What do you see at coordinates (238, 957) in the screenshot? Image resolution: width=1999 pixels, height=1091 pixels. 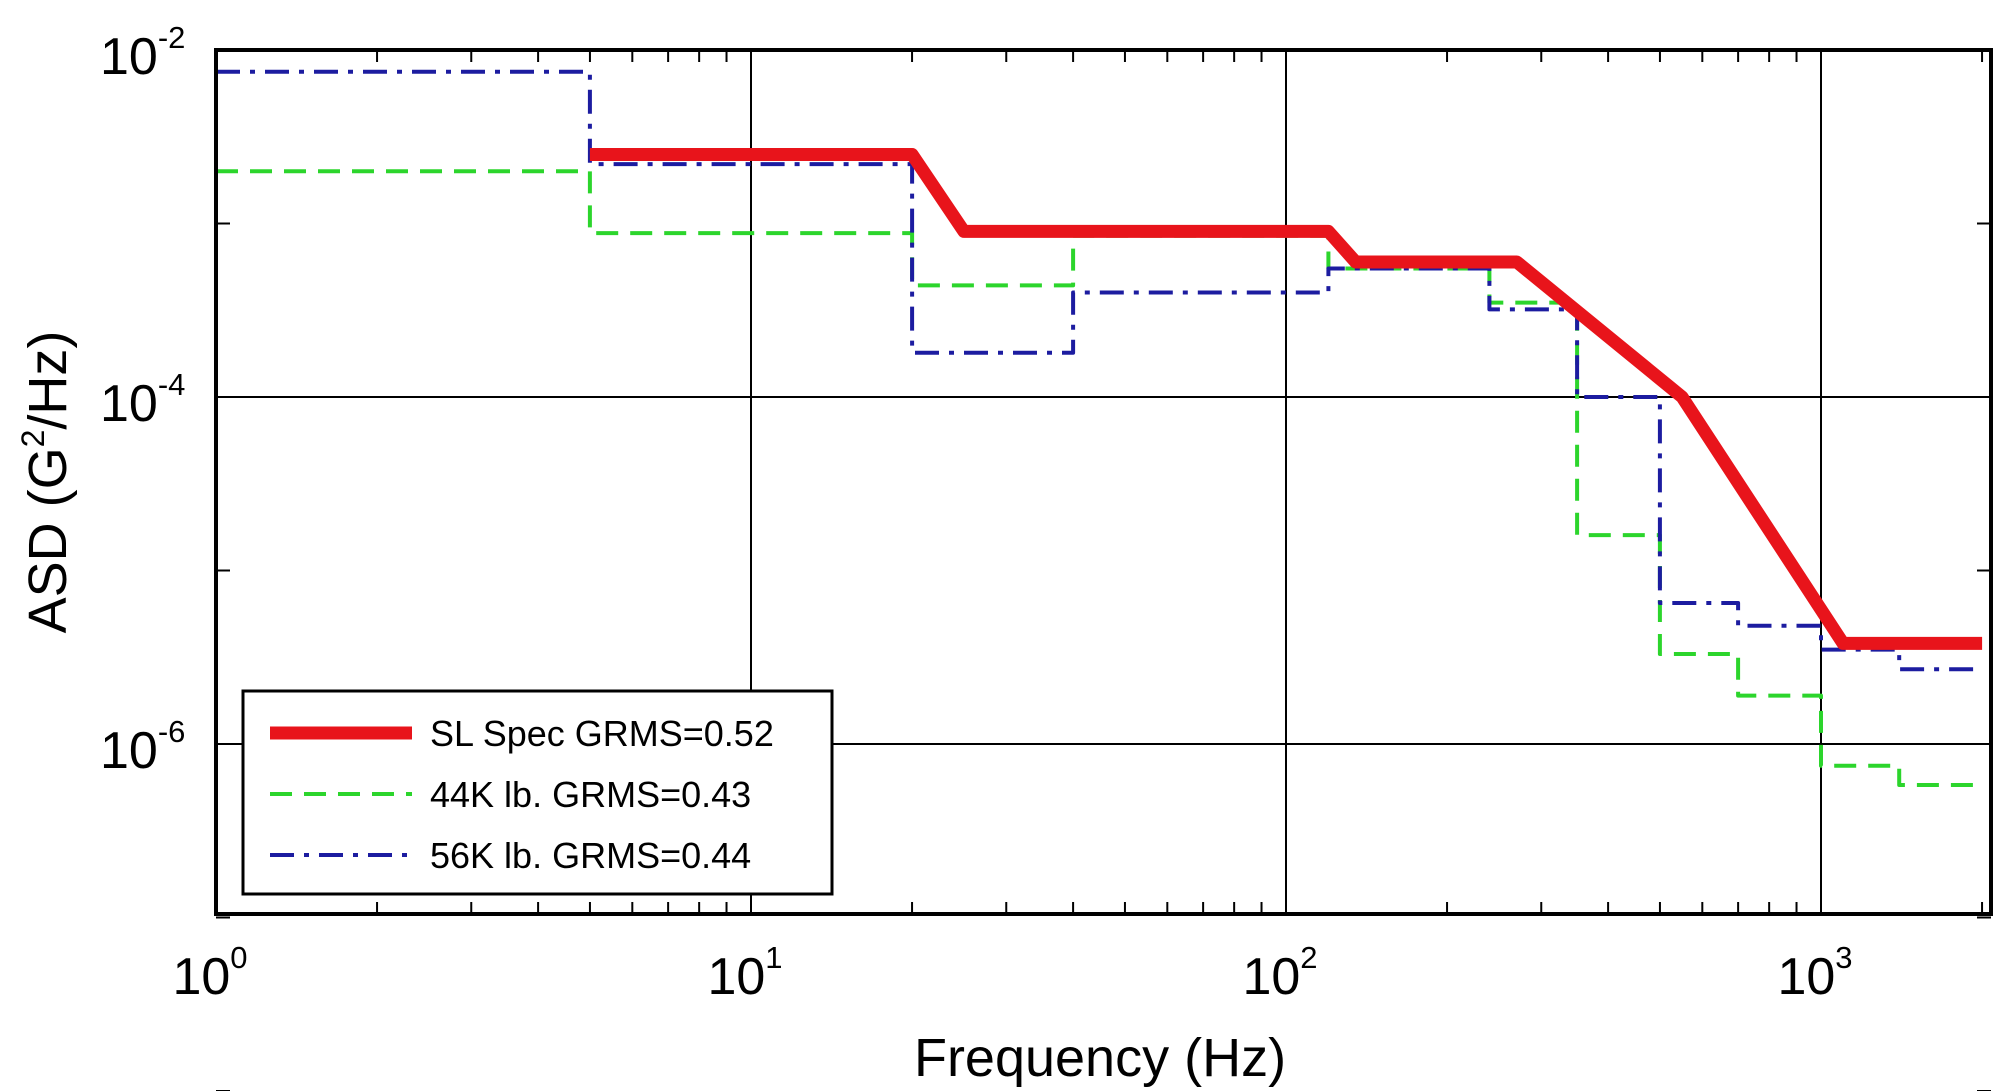 I see `x-tick-exponent: 0` at bounding box center [238, 957].